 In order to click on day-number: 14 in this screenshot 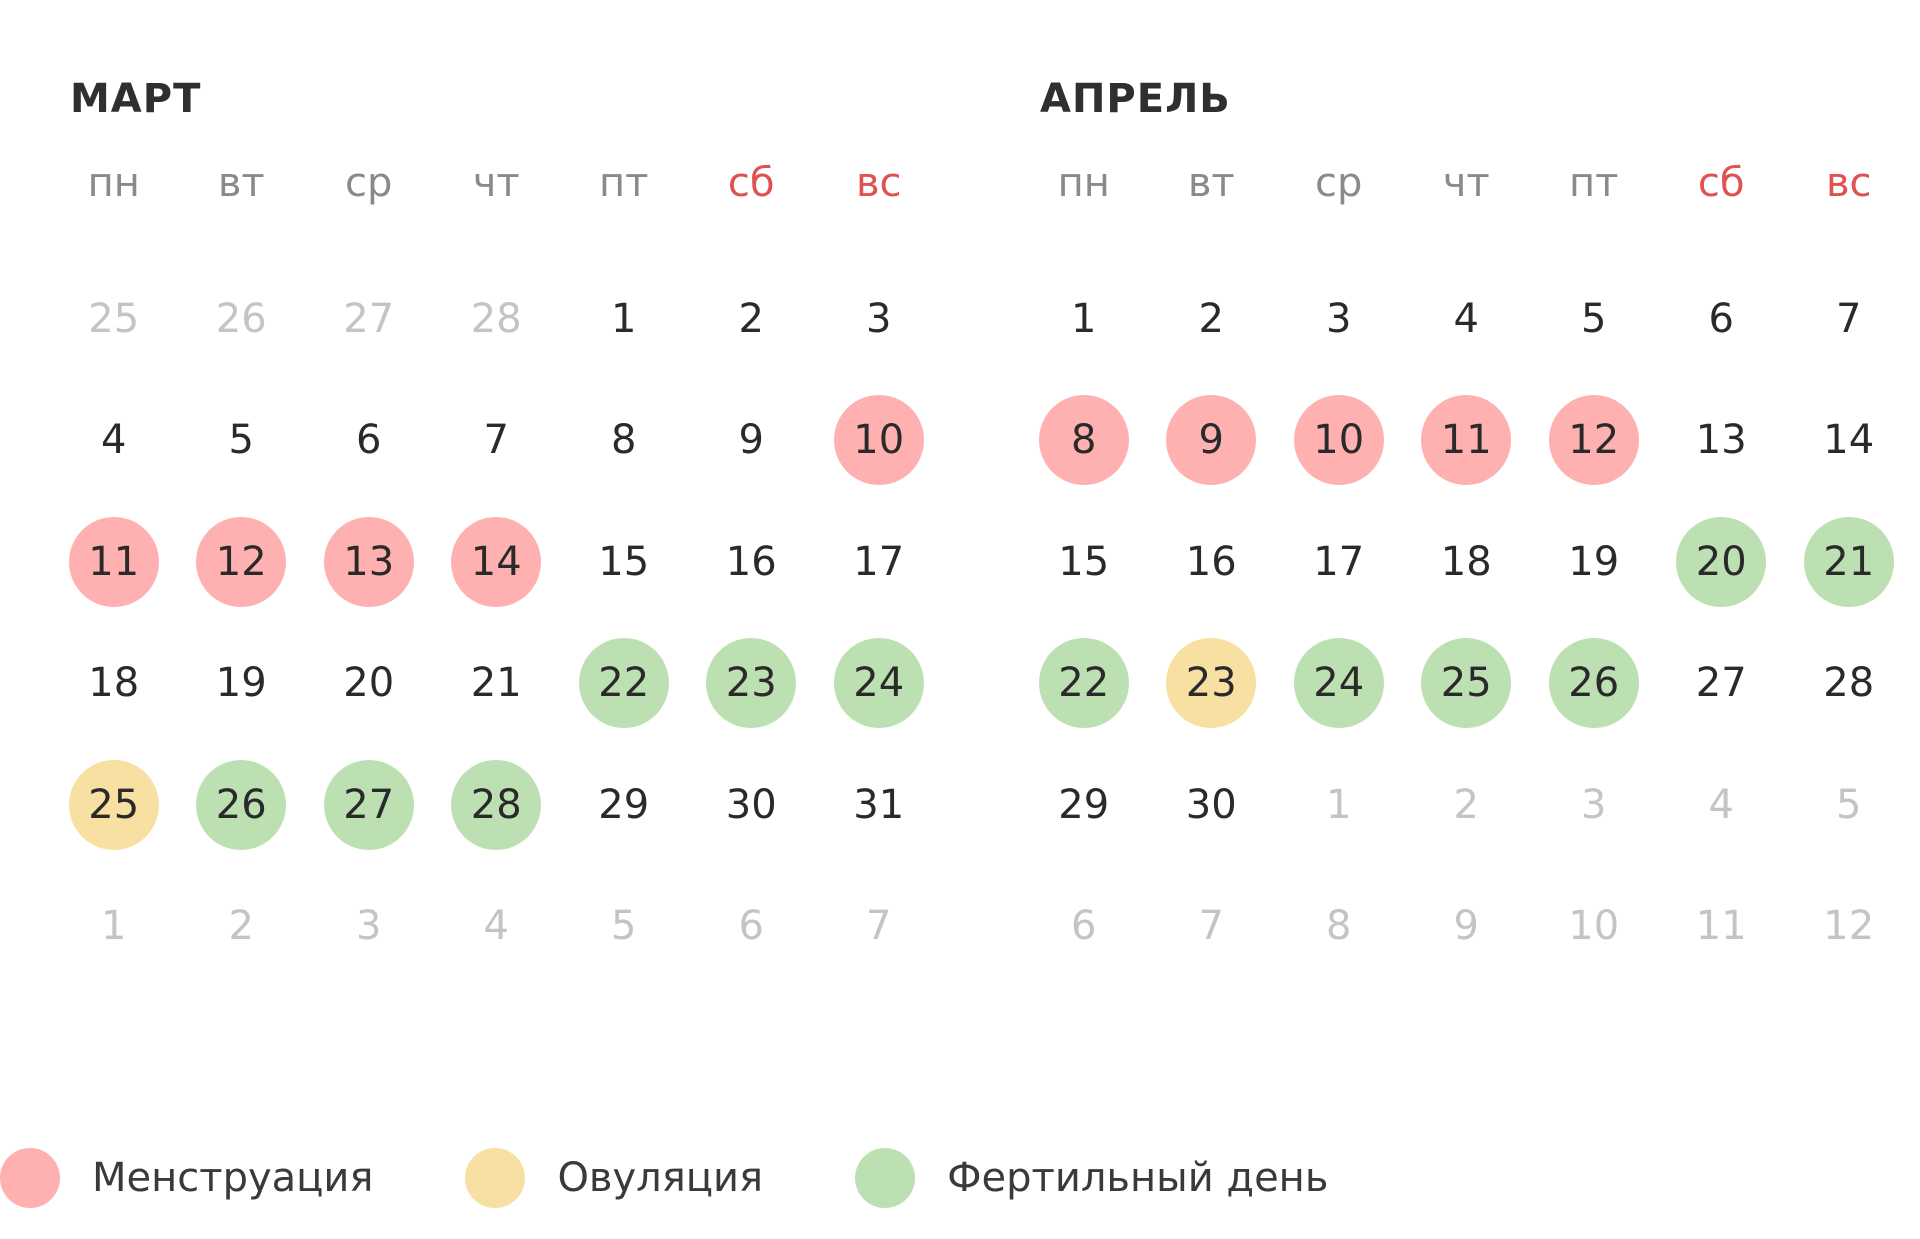, I will do `click(1849, 440)`.